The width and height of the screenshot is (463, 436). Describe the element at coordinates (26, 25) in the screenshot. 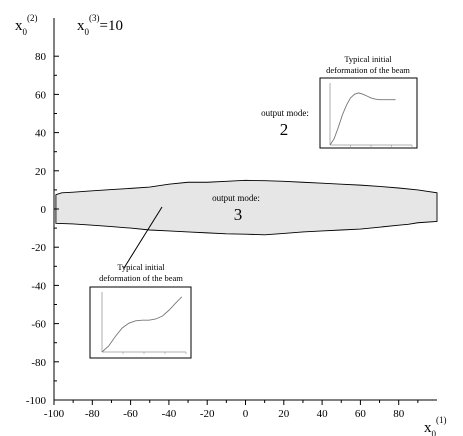

I see `y-axis-label: x0(2)` at that location.